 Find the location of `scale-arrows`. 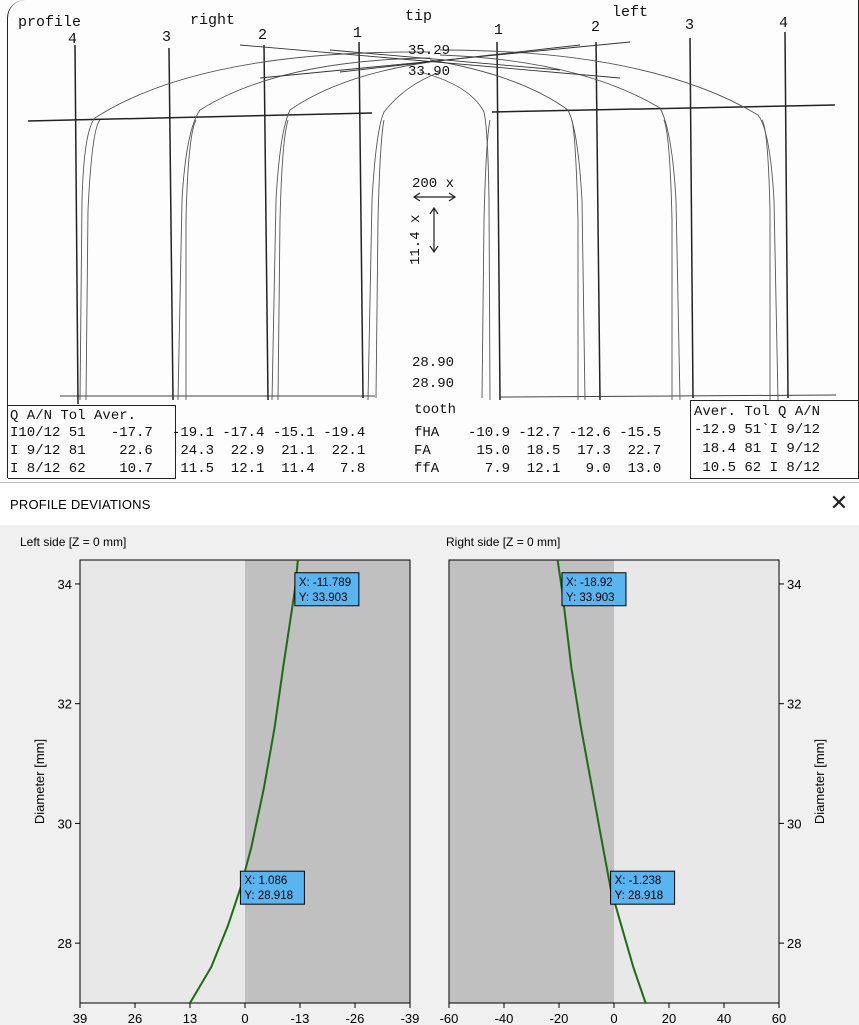

scale-arrows is located at coordinates (434, 223).